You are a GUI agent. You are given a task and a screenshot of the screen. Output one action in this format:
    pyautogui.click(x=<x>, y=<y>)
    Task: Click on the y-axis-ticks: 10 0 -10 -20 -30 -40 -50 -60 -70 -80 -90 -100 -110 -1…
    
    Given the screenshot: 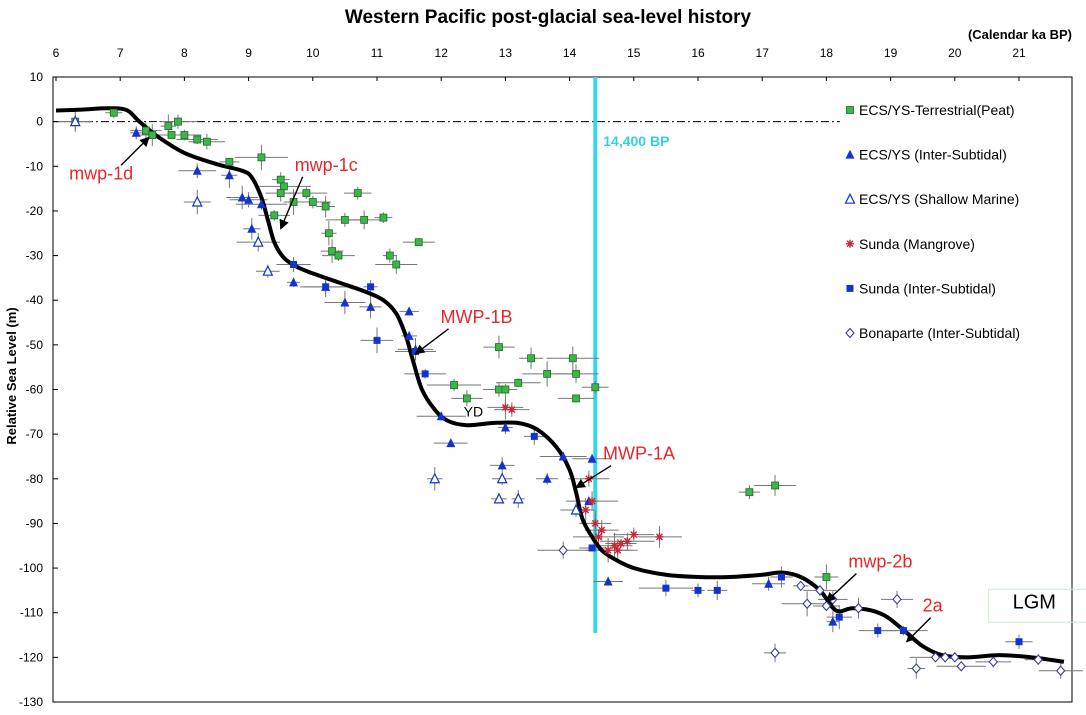 What is the action you would take?
    pyautogui.click(x=38, y=389)
    